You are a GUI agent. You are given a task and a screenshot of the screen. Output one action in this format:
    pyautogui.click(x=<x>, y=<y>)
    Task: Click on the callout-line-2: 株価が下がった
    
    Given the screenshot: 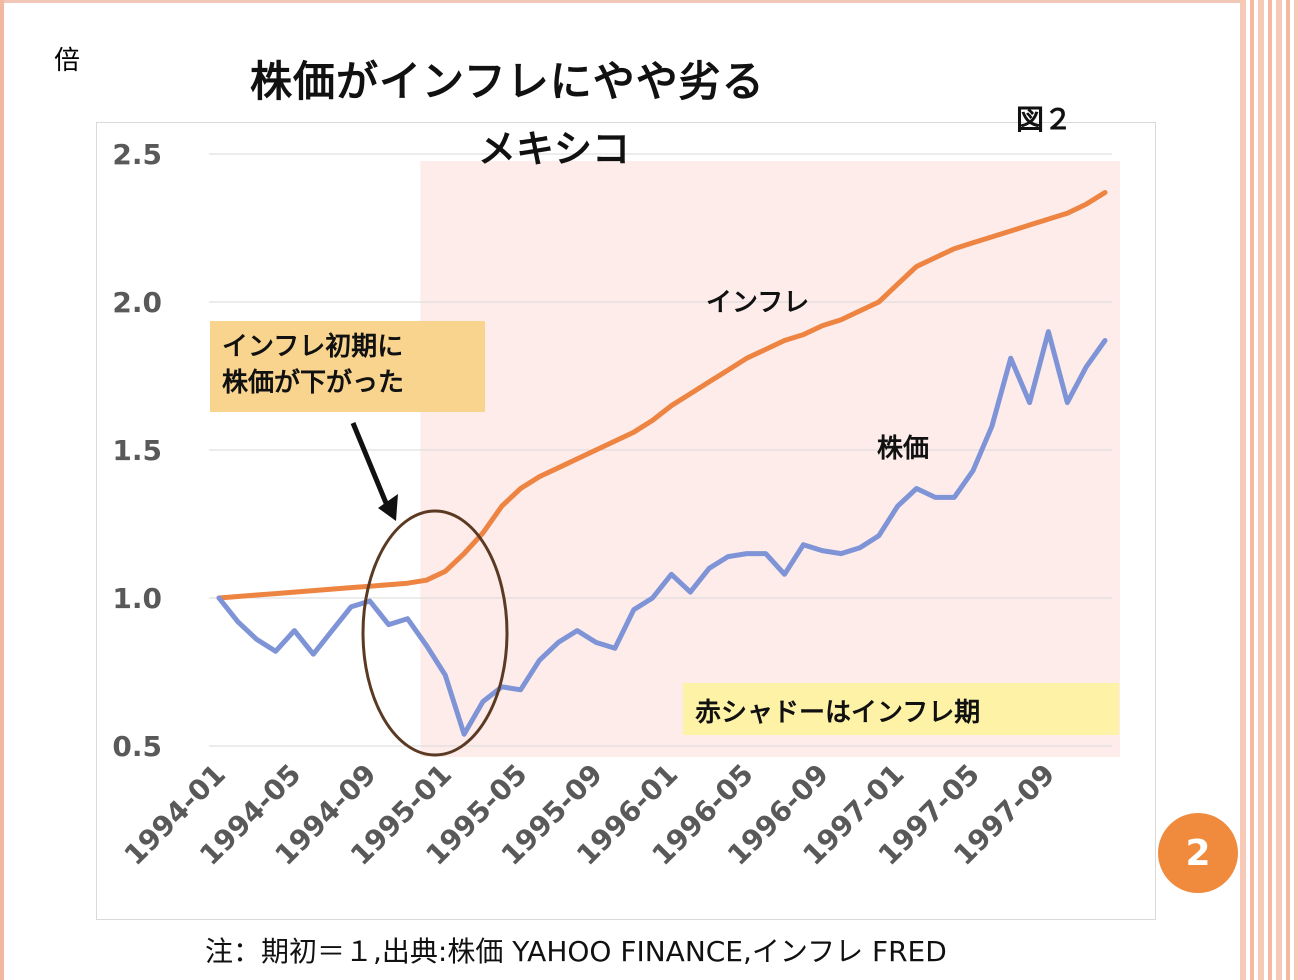 What is the action you would take?
    pyautogui.click(x=313, y=383)
    